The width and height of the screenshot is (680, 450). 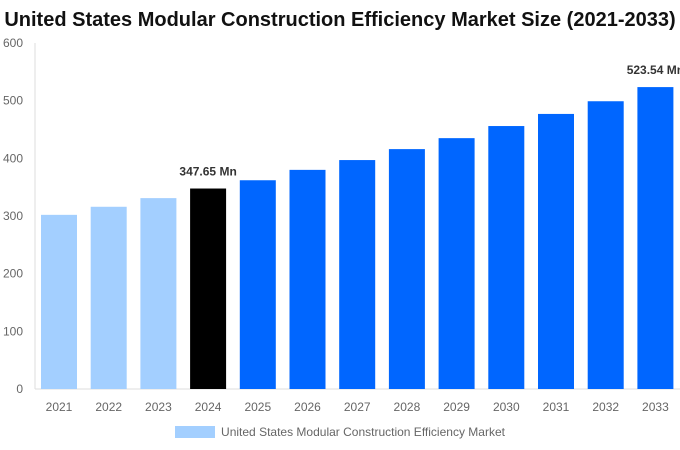 I want to click on bar-2026, so click(x=307, y=279).